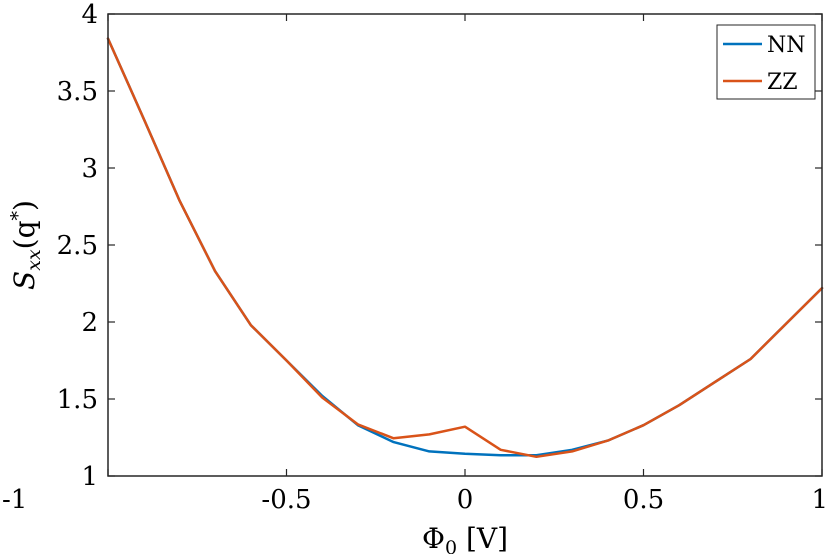 This screenshot has width=830, height=554. What do you see at coordinates (89, 323) in the screenshot?
I see `y-tick-label: 2` at bounding box center [89, 323].